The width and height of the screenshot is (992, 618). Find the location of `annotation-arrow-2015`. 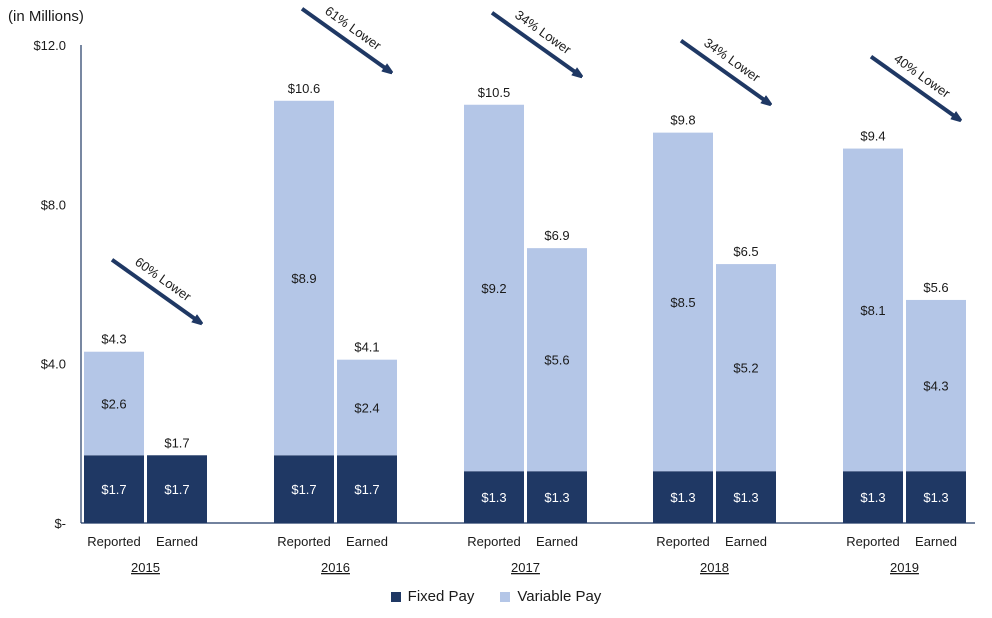

annotation-arrow-2015 is located at coordinates (154, 290).